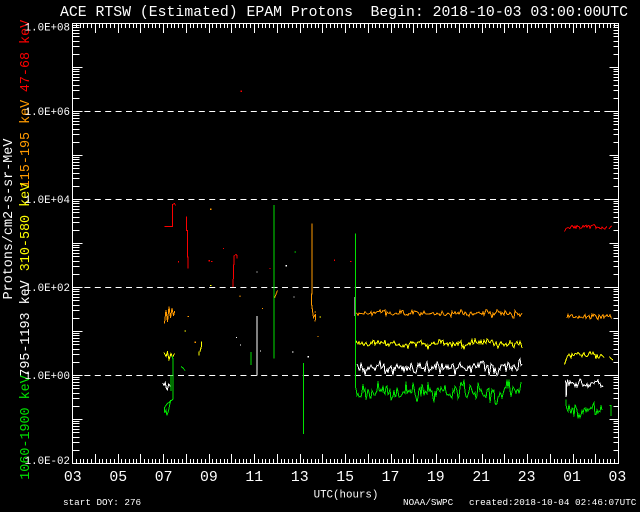 The image size is (640, 512). What do you see at coordinates (26, 427) in the screenshot?
I see `svg-text: 1060-1900 keV` at bounding box center [26, 427].